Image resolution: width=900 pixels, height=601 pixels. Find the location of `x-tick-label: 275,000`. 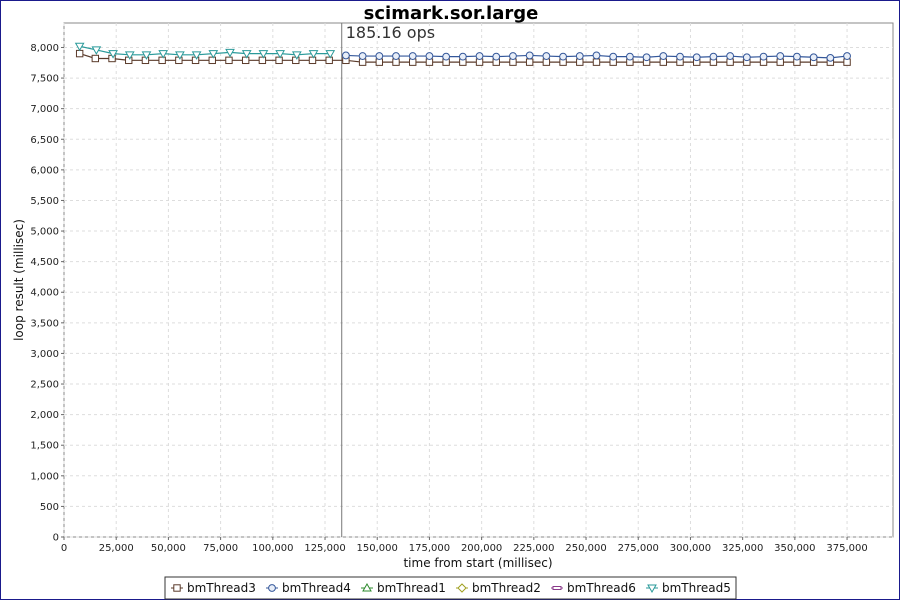

x-tick-label: 275,000 is located at coordinates (638, 548).